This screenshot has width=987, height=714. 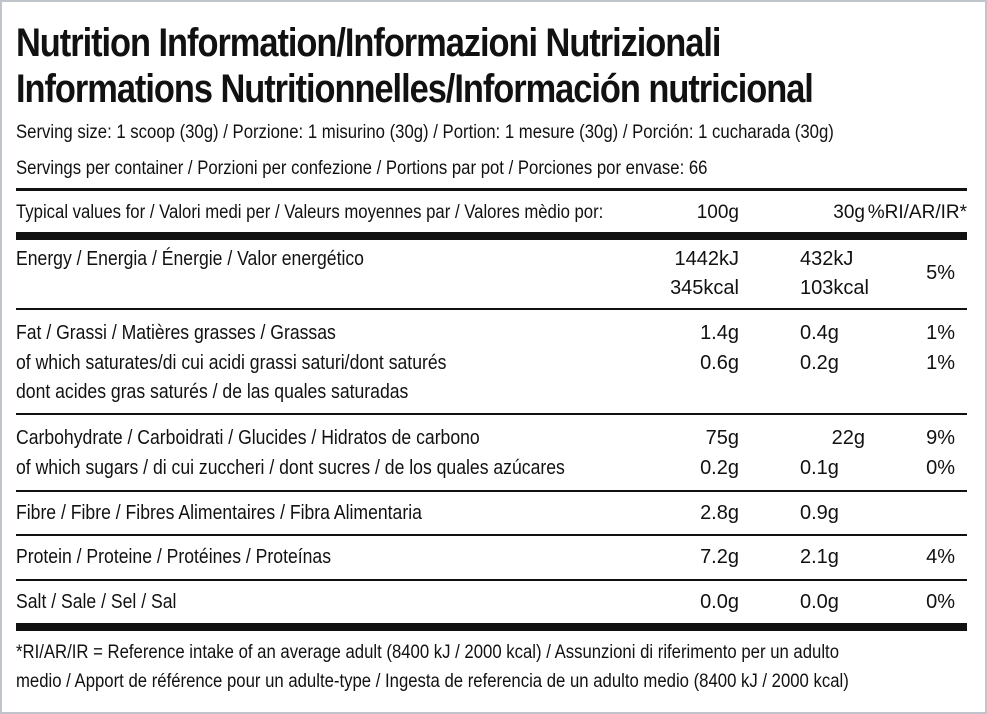 What do you see at coordinates (819, 363) in the screenshot?
I see `saturates-30g: 0.2g` at bounding box center [819, 363].